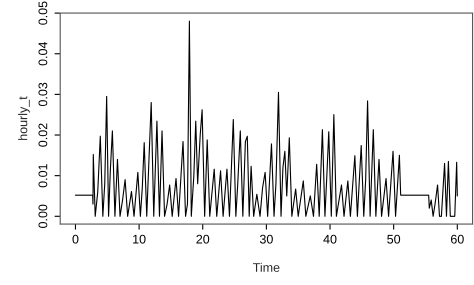  I want to click on x-tick-label: 40, so click(329, 239).